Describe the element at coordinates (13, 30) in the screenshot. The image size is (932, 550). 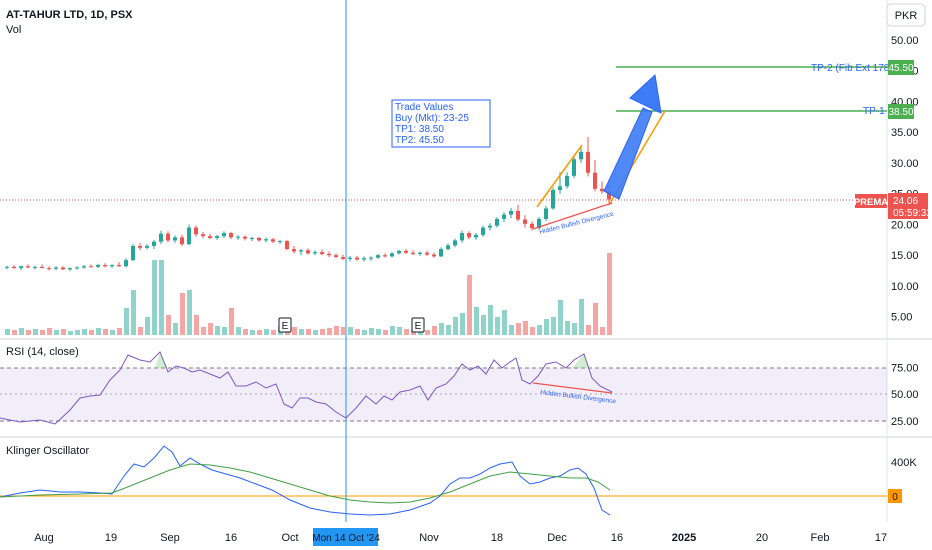
I see `volume-label: Vol` at that location.